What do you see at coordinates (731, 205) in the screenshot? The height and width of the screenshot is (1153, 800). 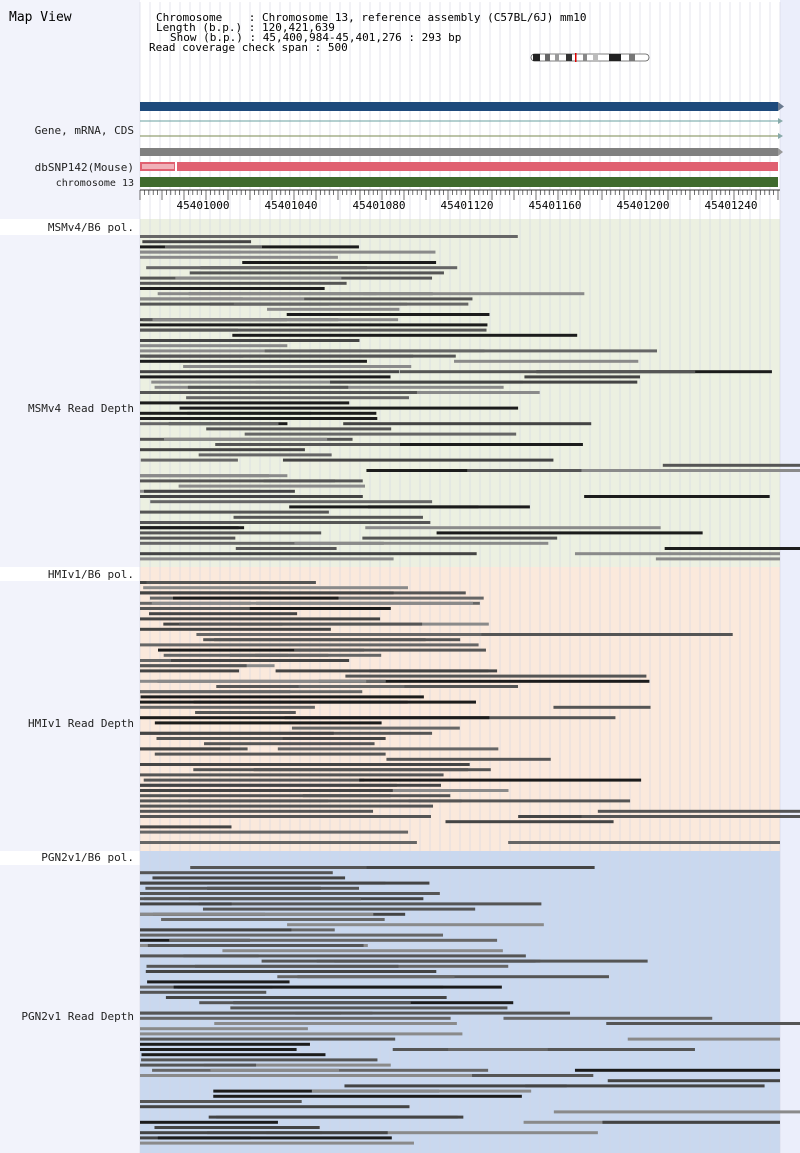 I see `axis-tick-label: 45401240` at bounding box center [731, 205].